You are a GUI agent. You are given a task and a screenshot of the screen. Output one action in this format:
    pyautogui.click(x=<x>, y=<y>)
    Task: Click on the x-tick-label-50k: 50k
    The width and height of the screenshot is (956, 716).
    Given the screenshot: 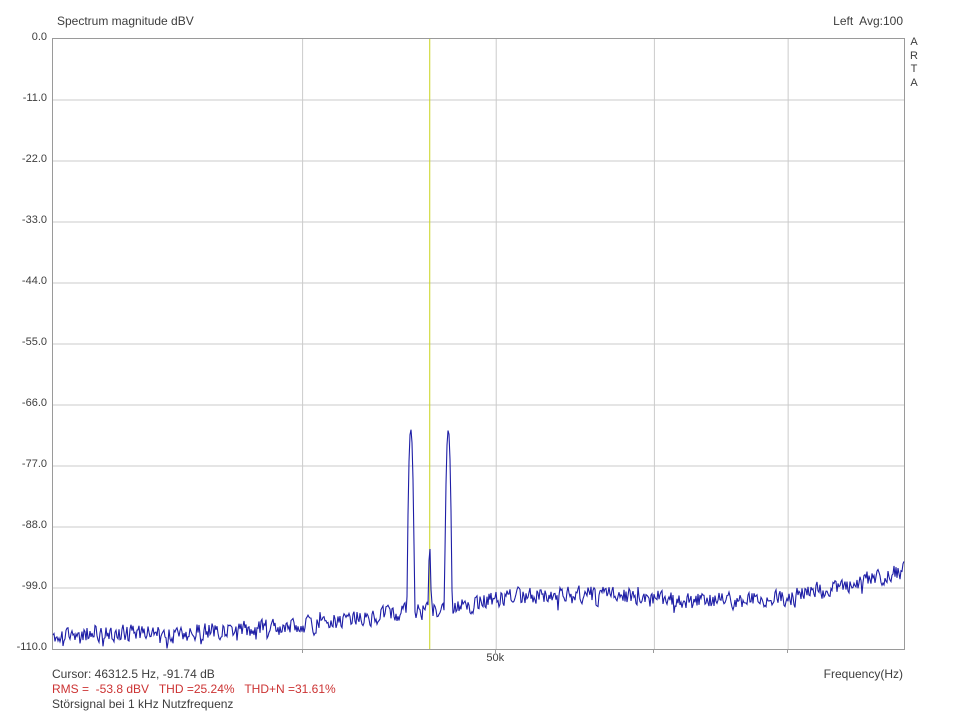 What is the action you would take?
    pyautogui.click(x=495, y=658)
    